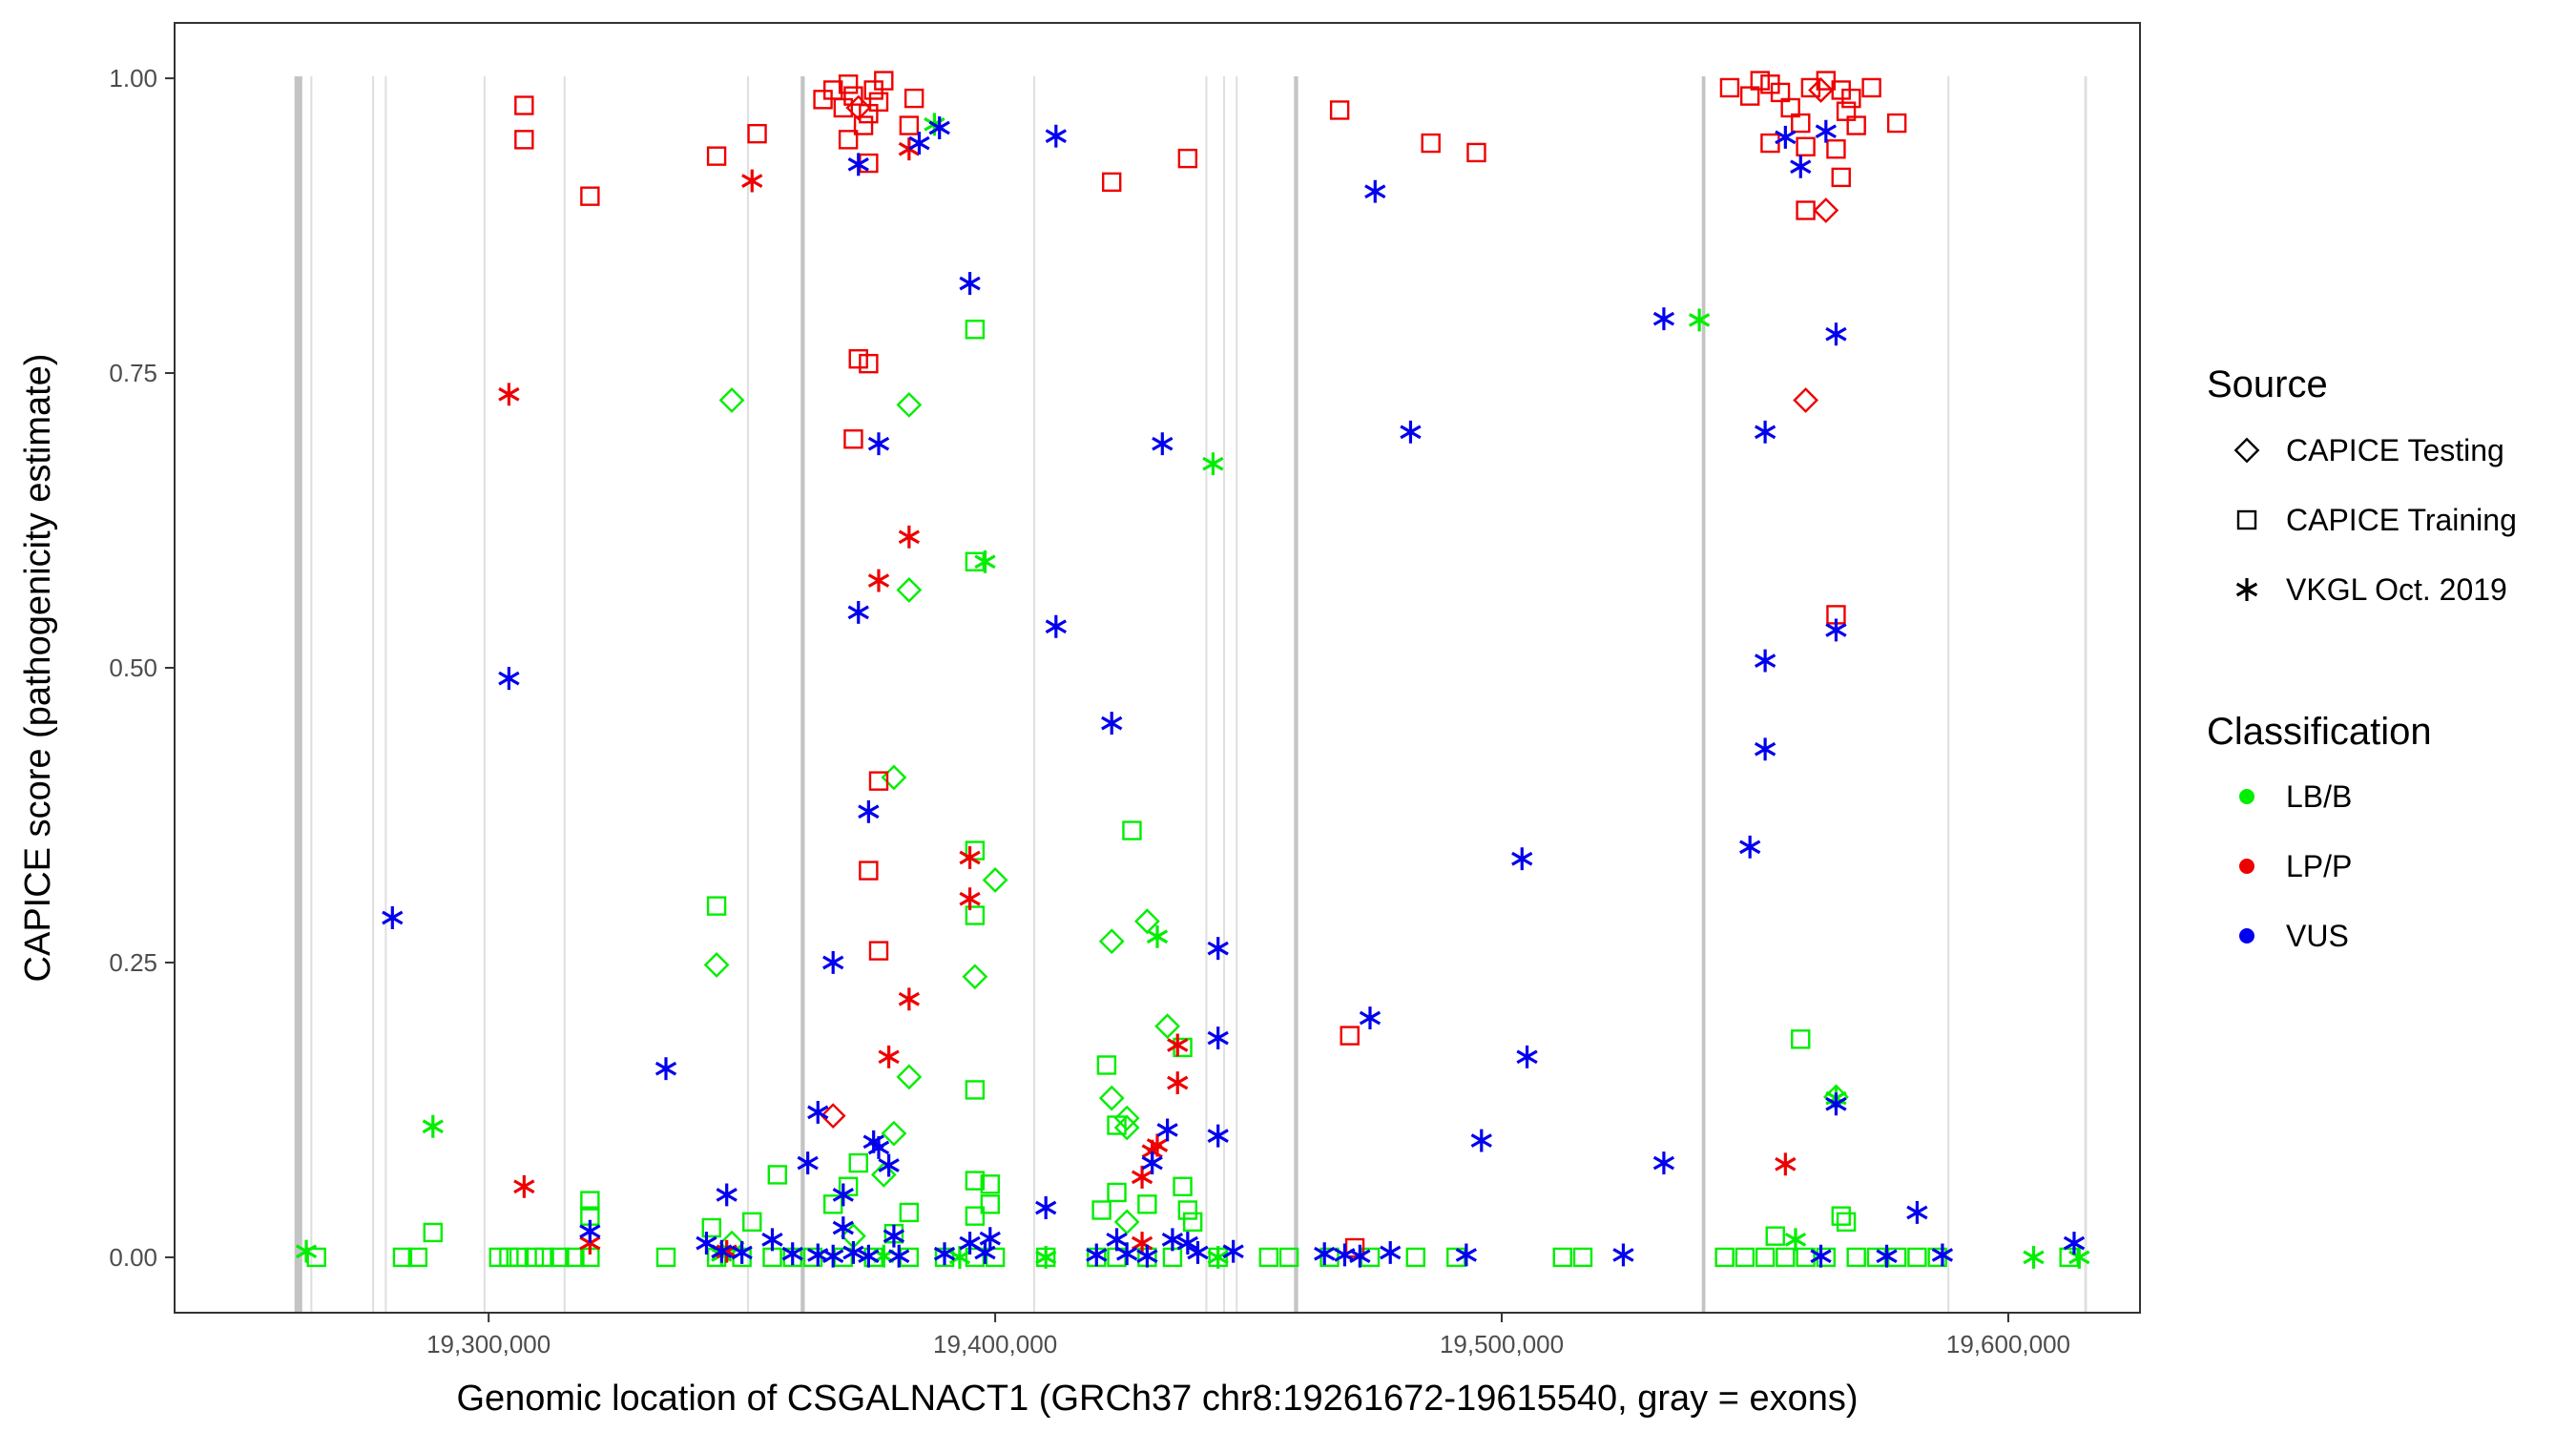 The width and height of the screenshot is (2576, 1431). I want to click on legend-source-label-vkgl: VKGL Oct. 2019, so click(2396, 590).